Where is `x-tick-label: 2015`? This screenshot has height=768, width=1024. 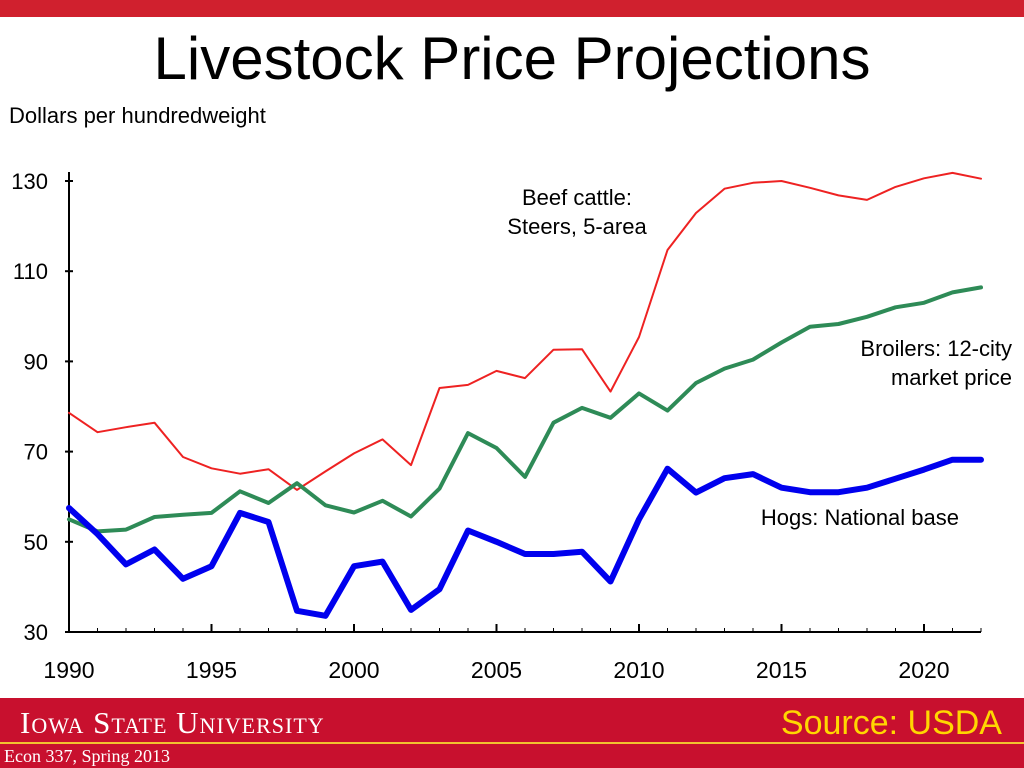 x-tick-label: 2015 is located at coordinates (781, 670).